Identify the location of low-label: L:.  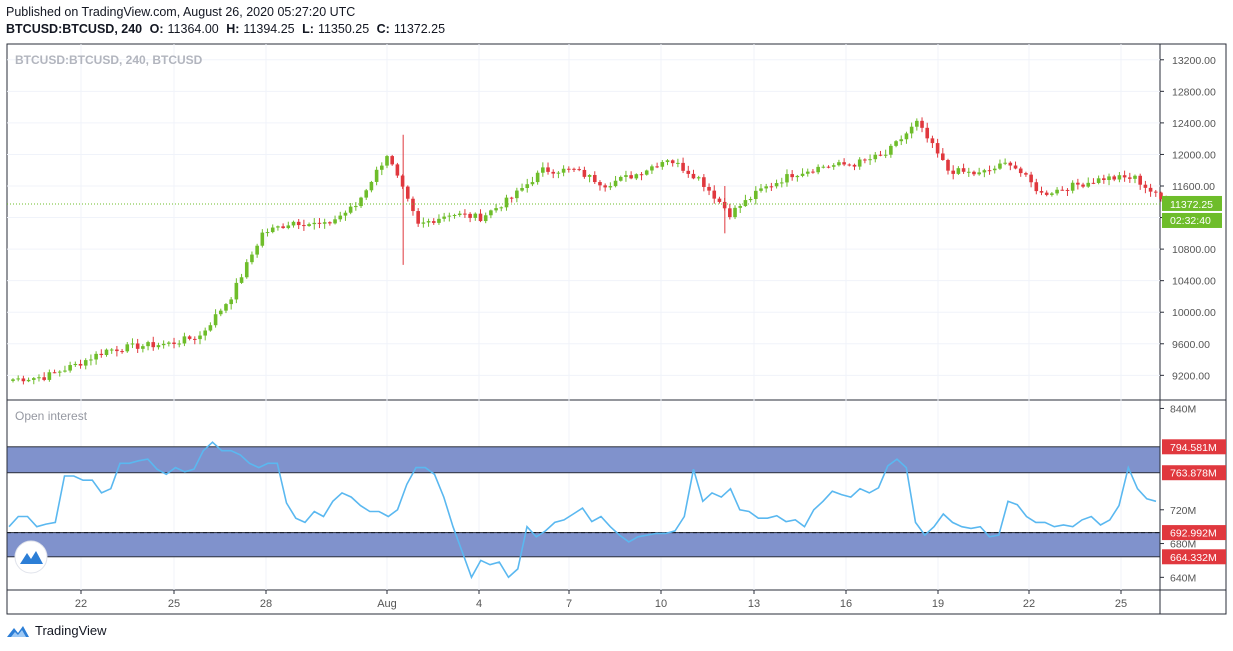
(308, 29).